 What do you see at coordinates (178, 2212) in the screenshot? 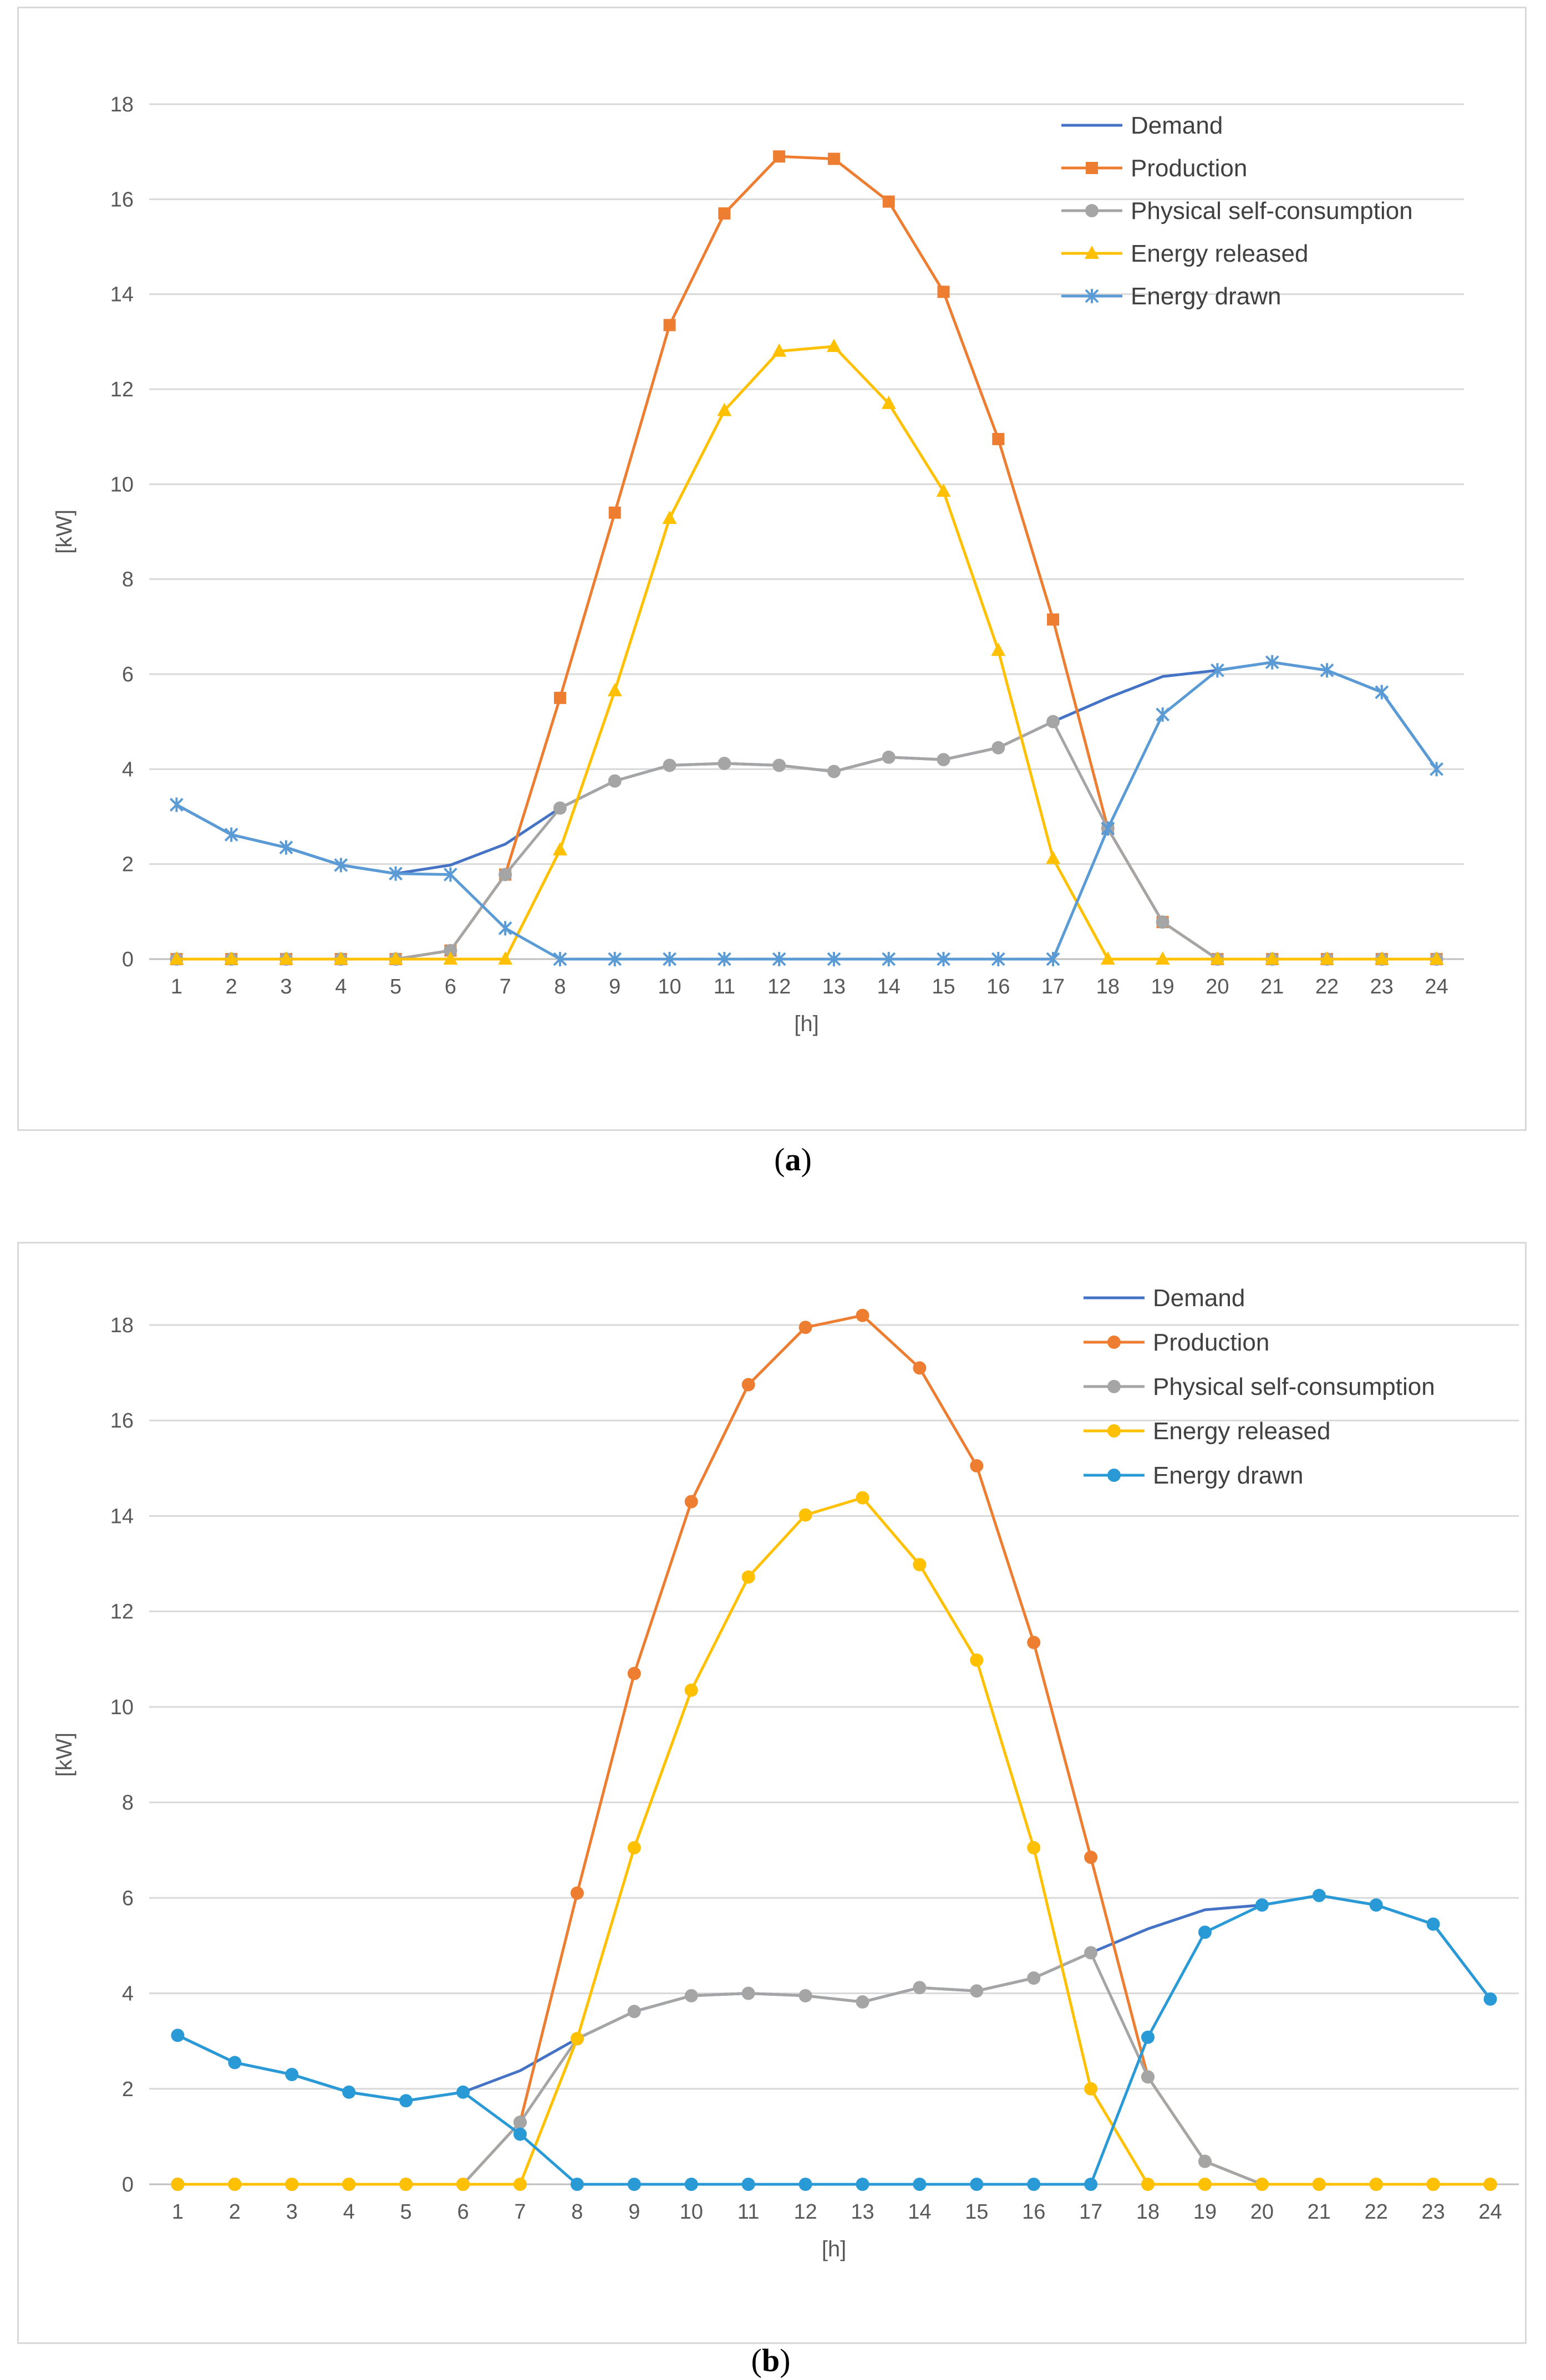
I see `x-tick-label: 1` at bounding box center [178, 2212].